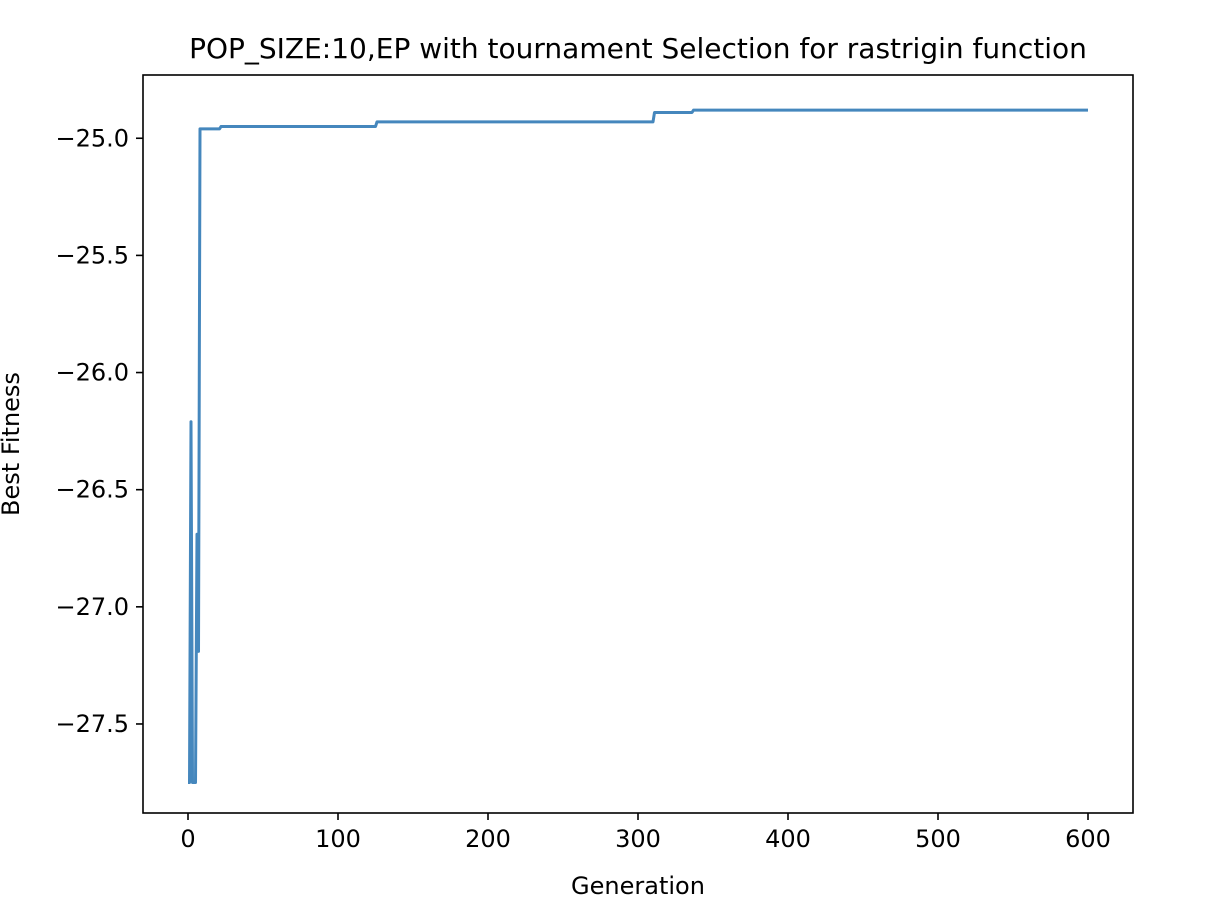 This screenshot has width=1222, height=918. Describe the element at coordinates (338, 839) in the screenshot. I see `x-tick-label: 100` at that location.